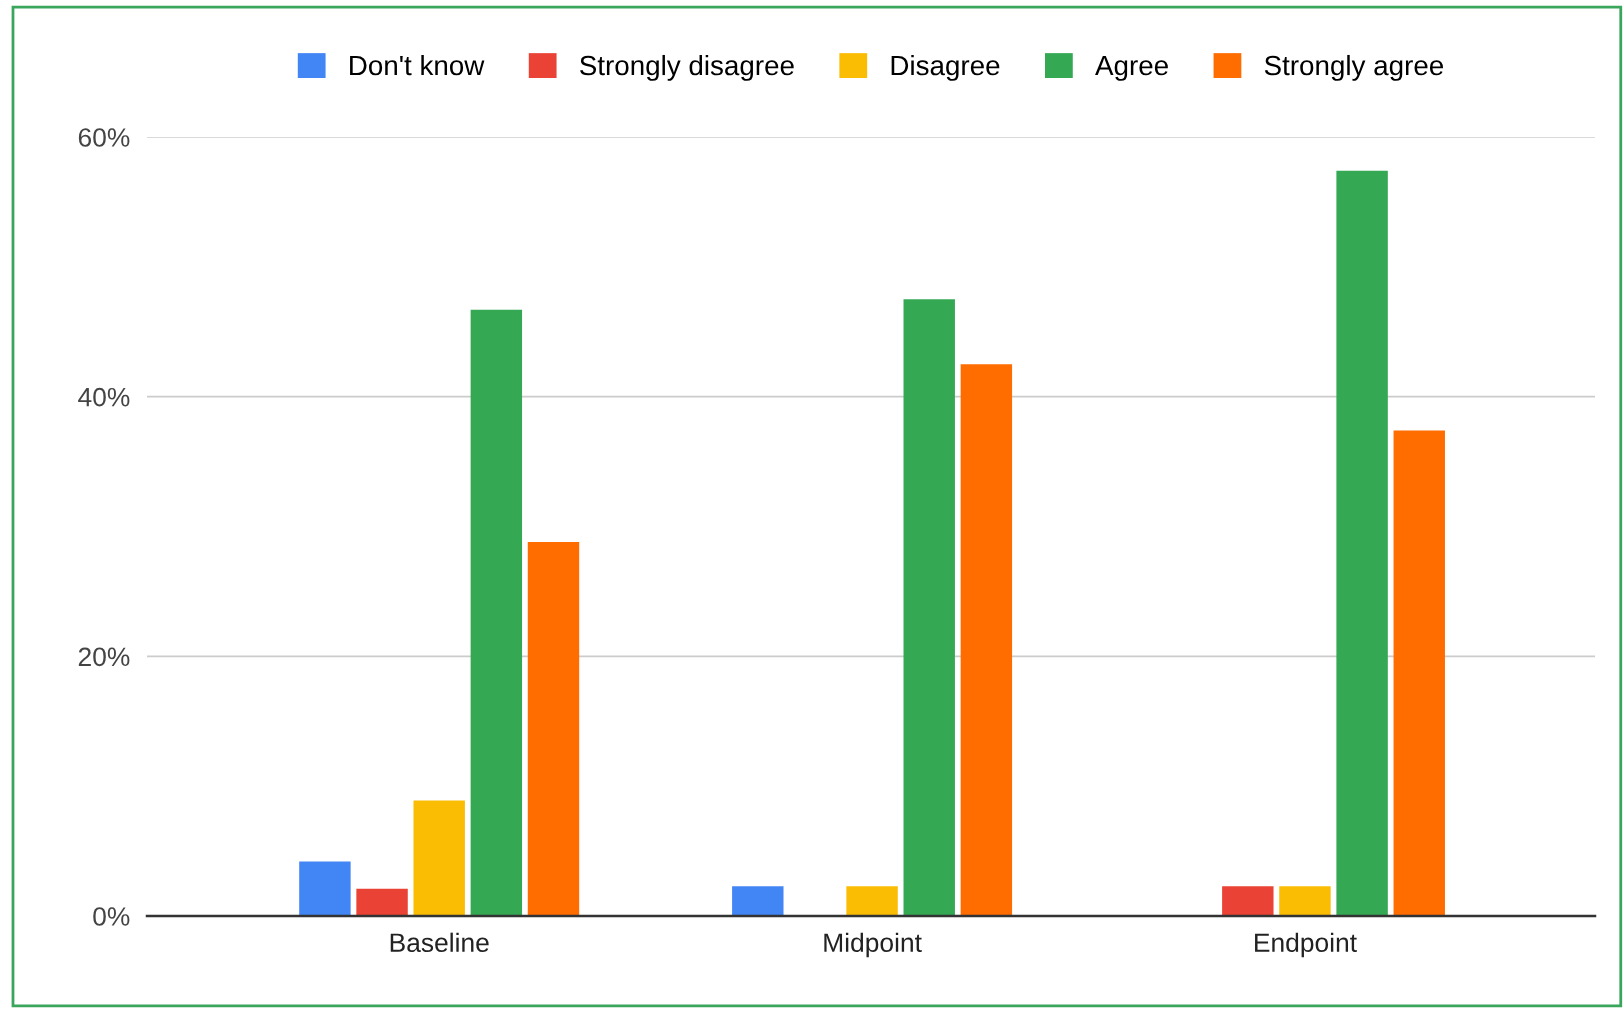 This screenshot has height=1009, width=1624. I want to click on x-tick-label: Midpoint, so click(873, 945).